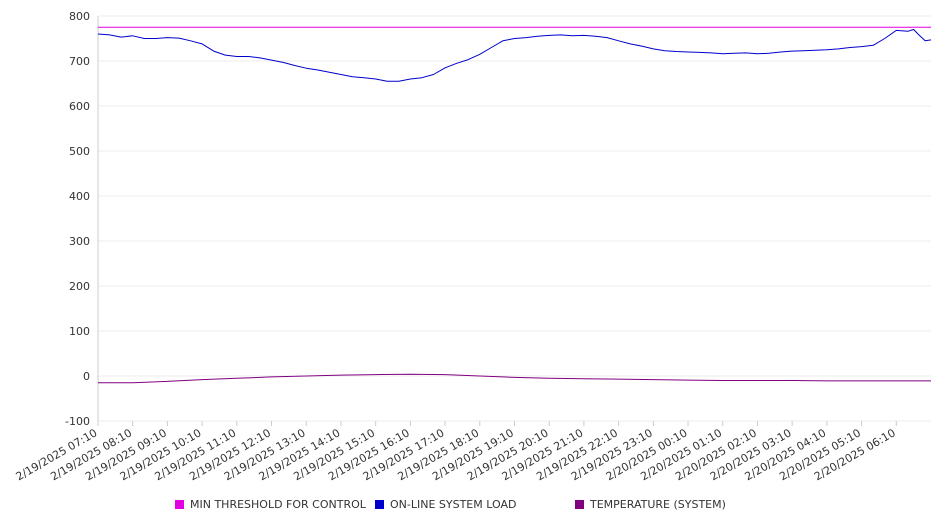 The width and height of the screenshot is (946, 526). I want to click on legend-item-system-load: ON-LINE SYSTEM LOAD, so click(445, 504).